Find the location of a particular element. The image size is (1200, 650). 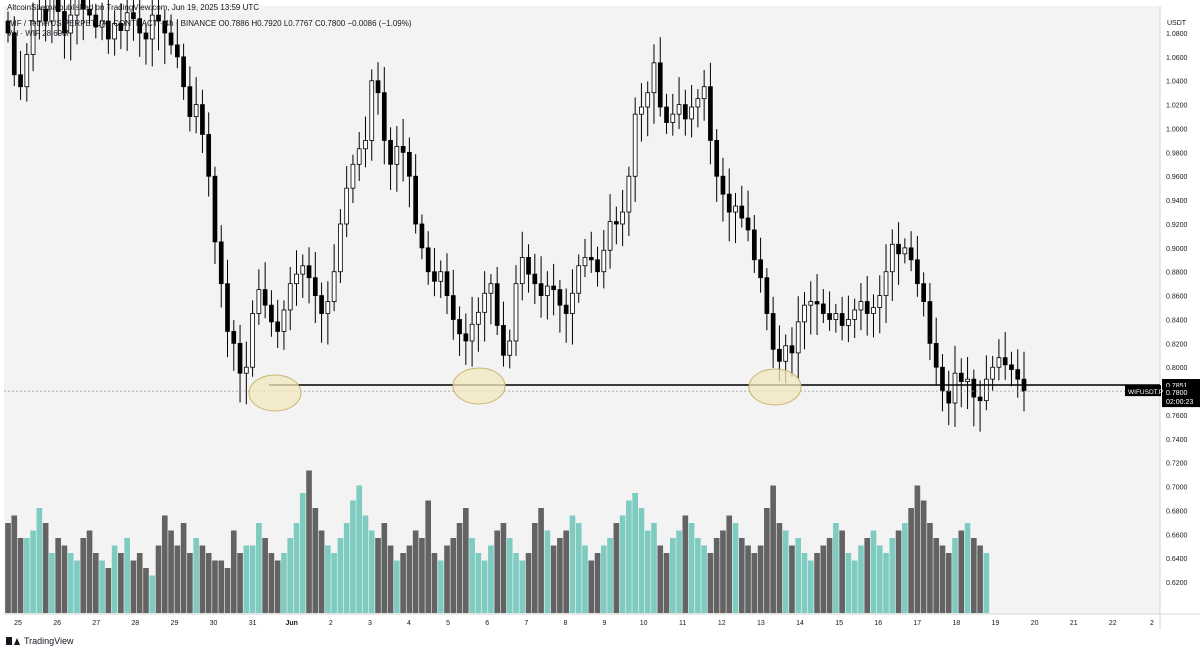

symbol-tag-bg is located at coordinates (1143, 391).